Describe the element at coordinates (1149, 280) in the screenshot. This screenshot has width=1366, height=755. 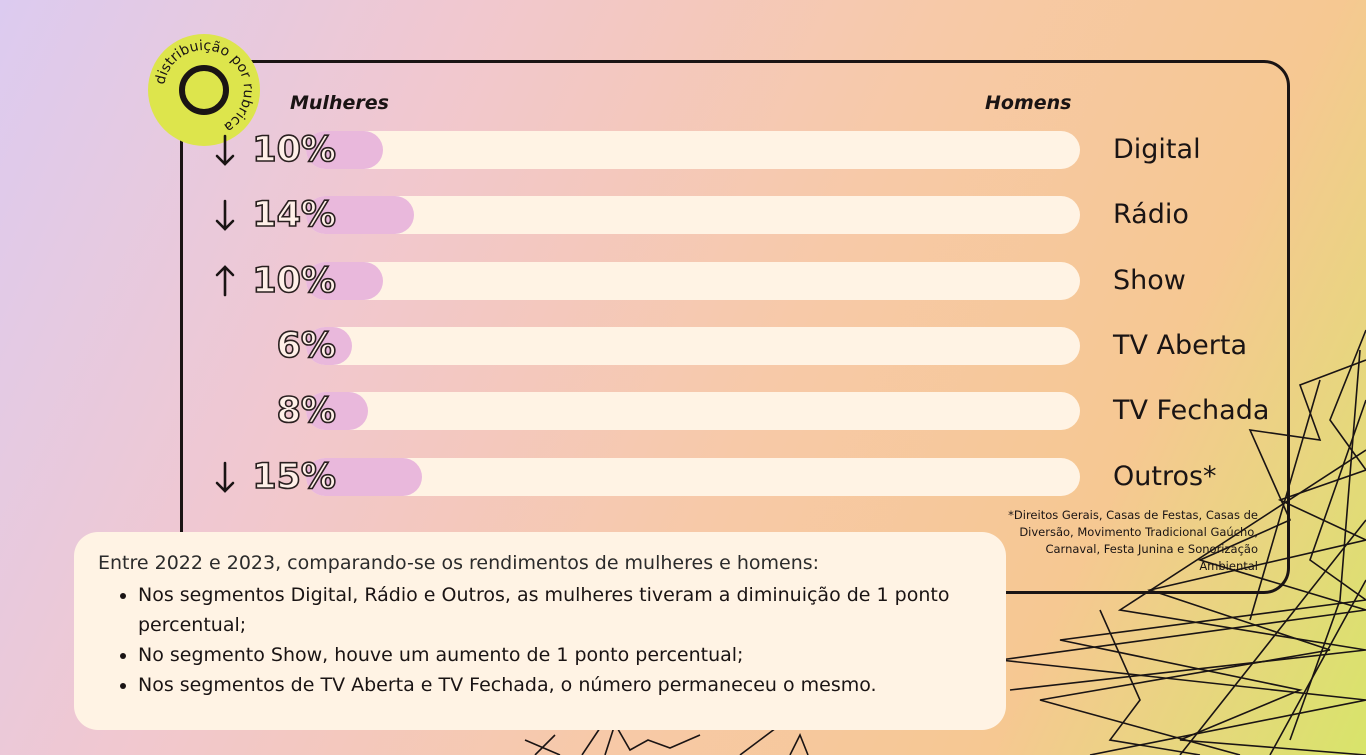
I see `category-label: Show` at that location.